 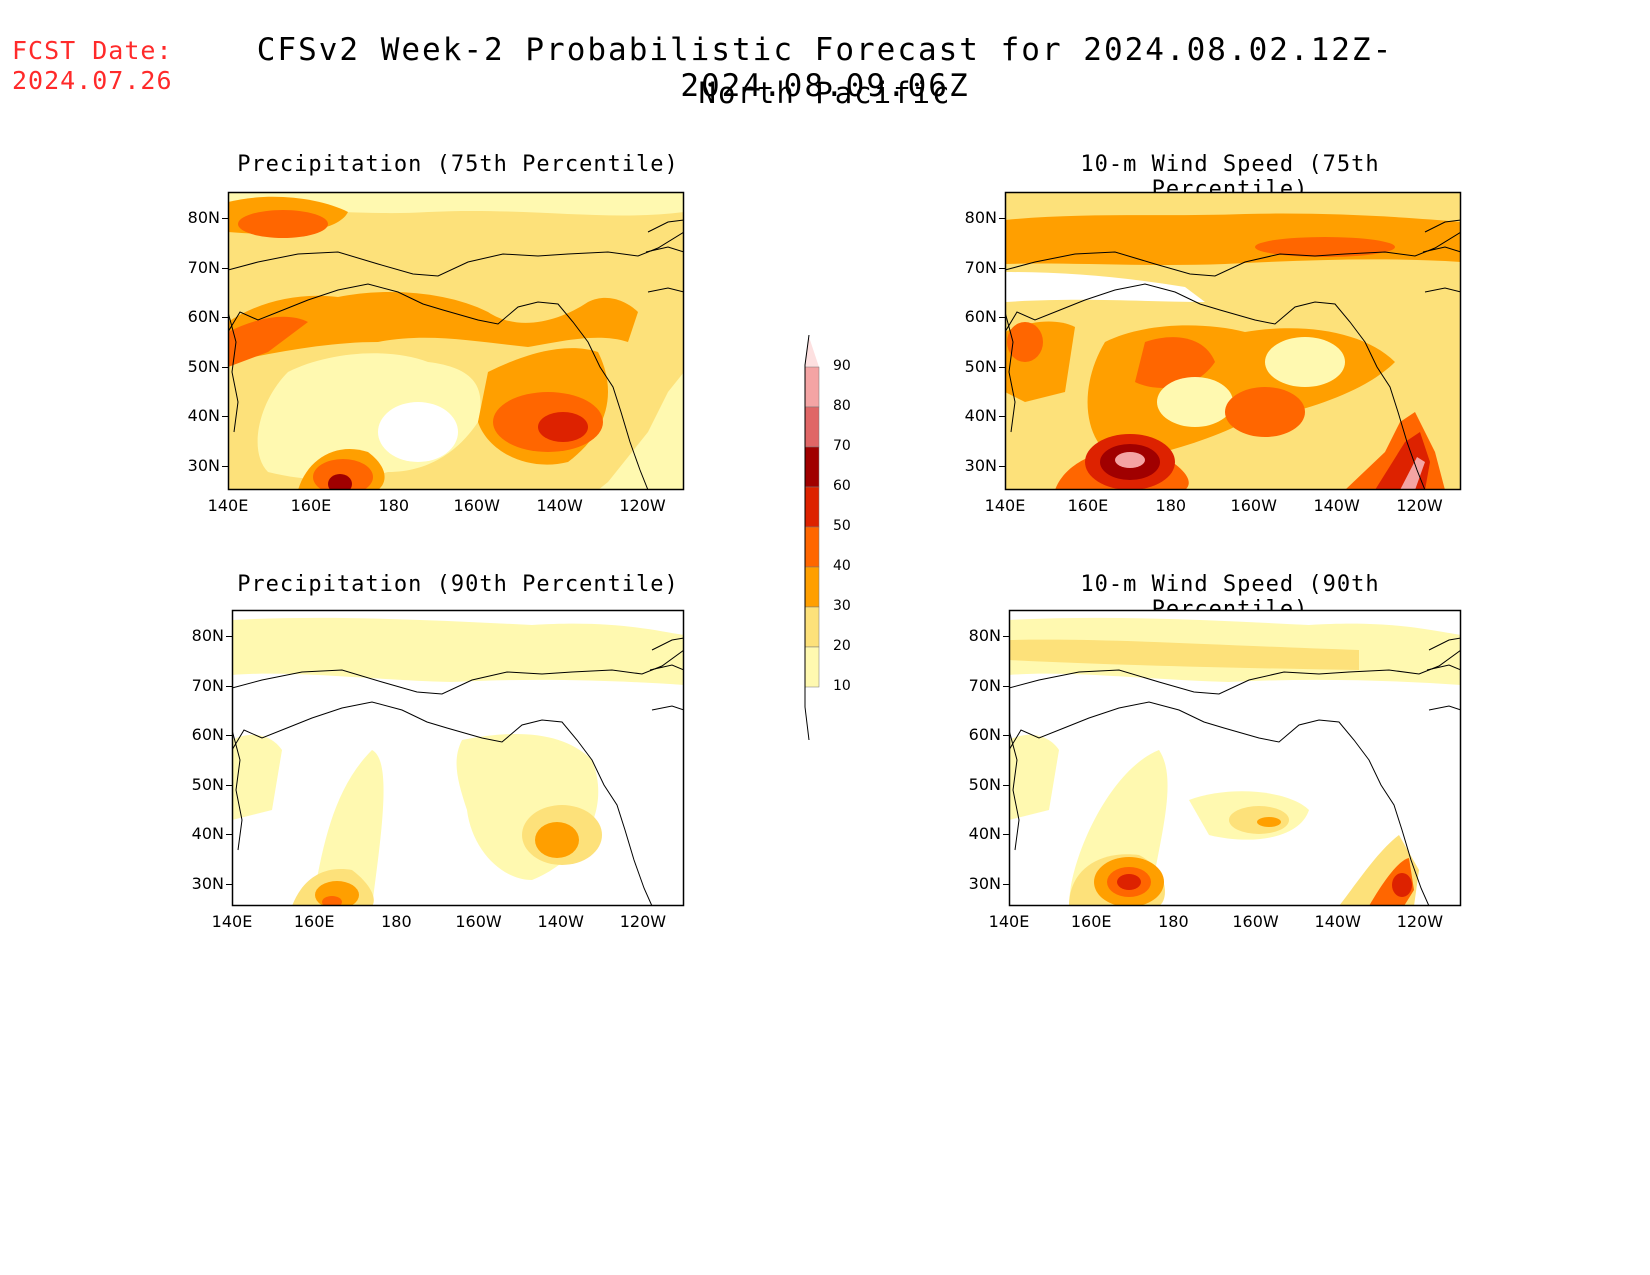 What do you see at coordinates (1230, 597) in the screenshot?
I see `panel-title-wind-90: 10-m Wind Speed (90th Percentile)` at bounding box center [1230, 597].